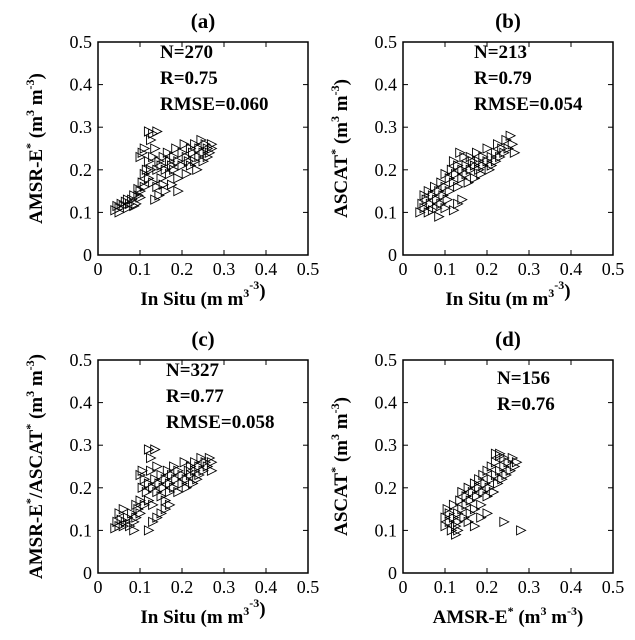 Image resolution: width=635 pixels, height=640 pixels. What do you see at coordinates (195, 396) in the screenshot?
I see `stat-annotation: R=0.77` at bounding box center [195, 396].